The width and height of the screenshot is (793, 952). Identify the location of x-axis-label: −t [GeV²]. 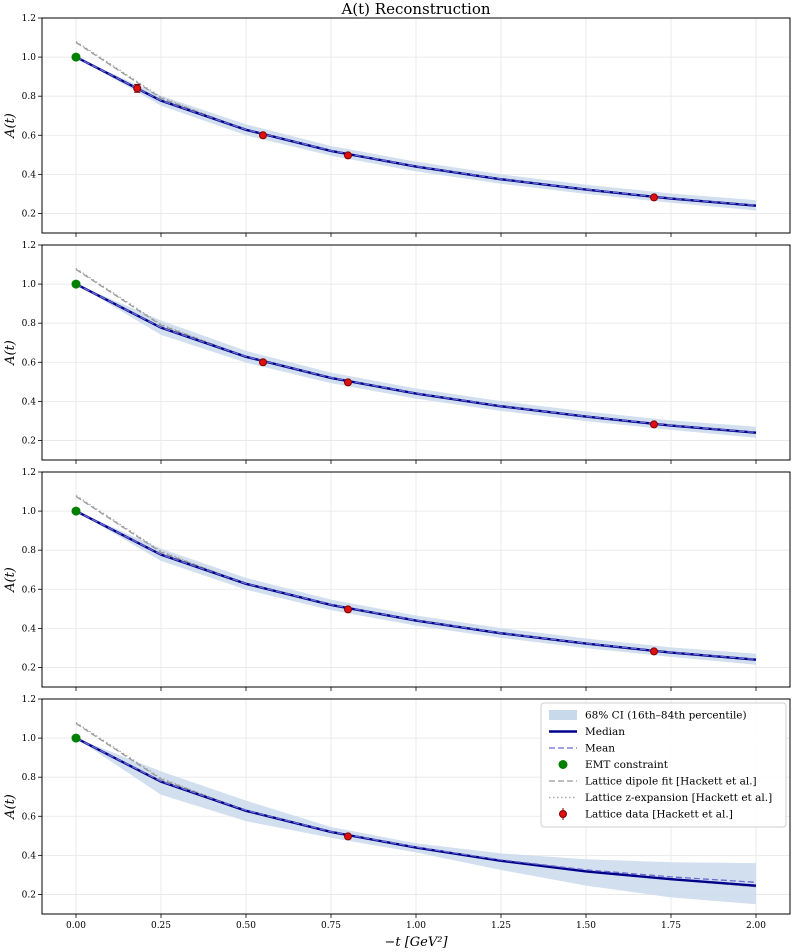
(416, 942).